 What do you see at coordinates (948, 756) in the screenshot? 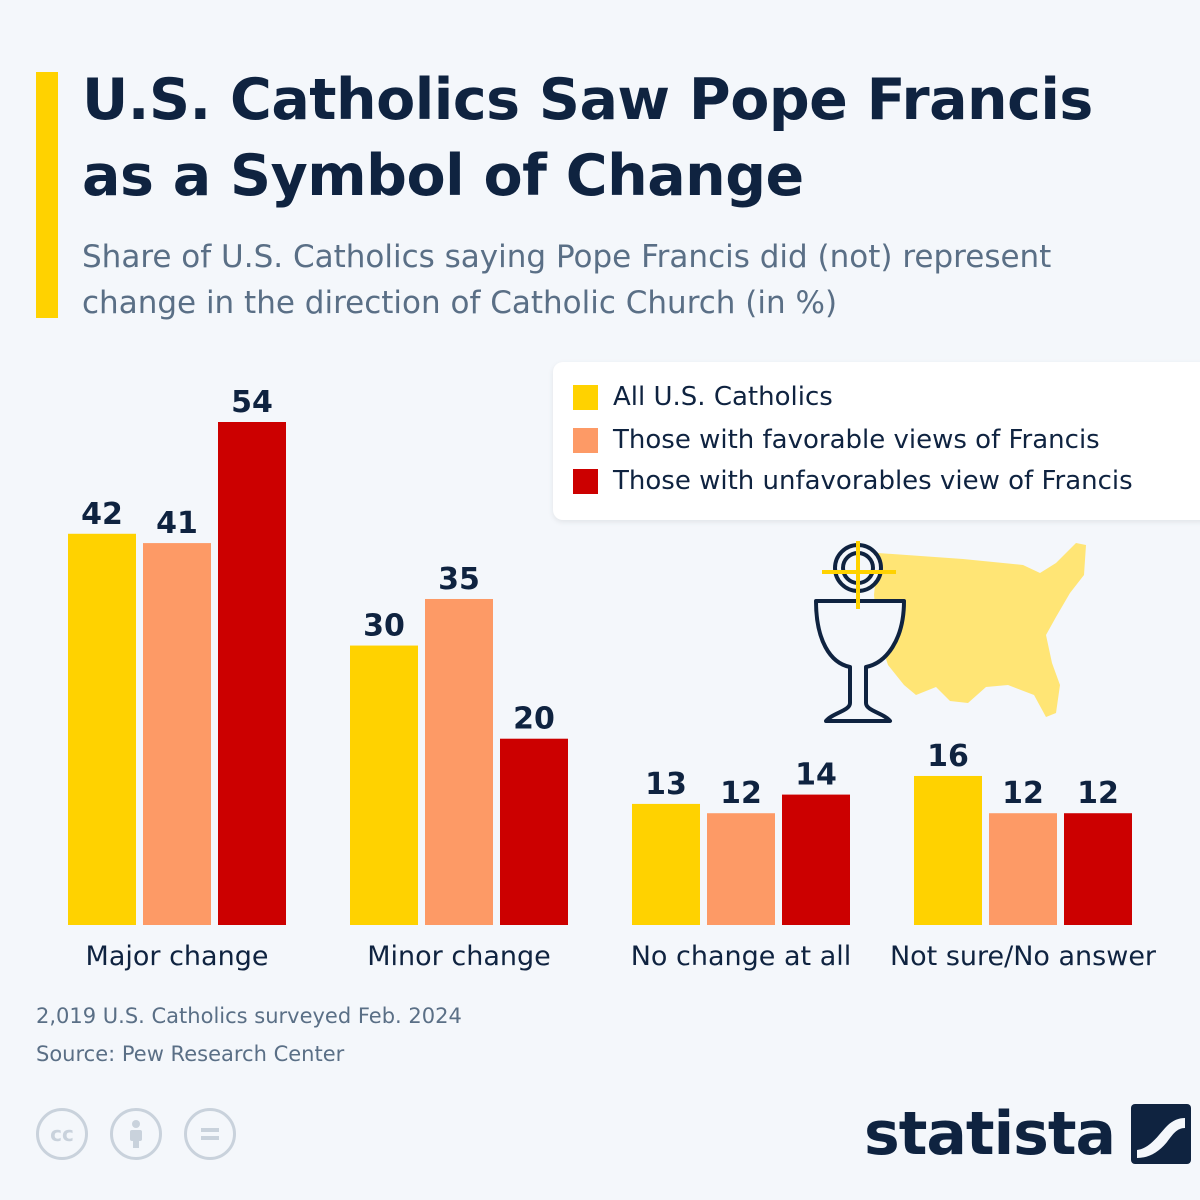
I see `value-label-not-sure-no-answer-series-1: 16` at bounding box center [948, 756].